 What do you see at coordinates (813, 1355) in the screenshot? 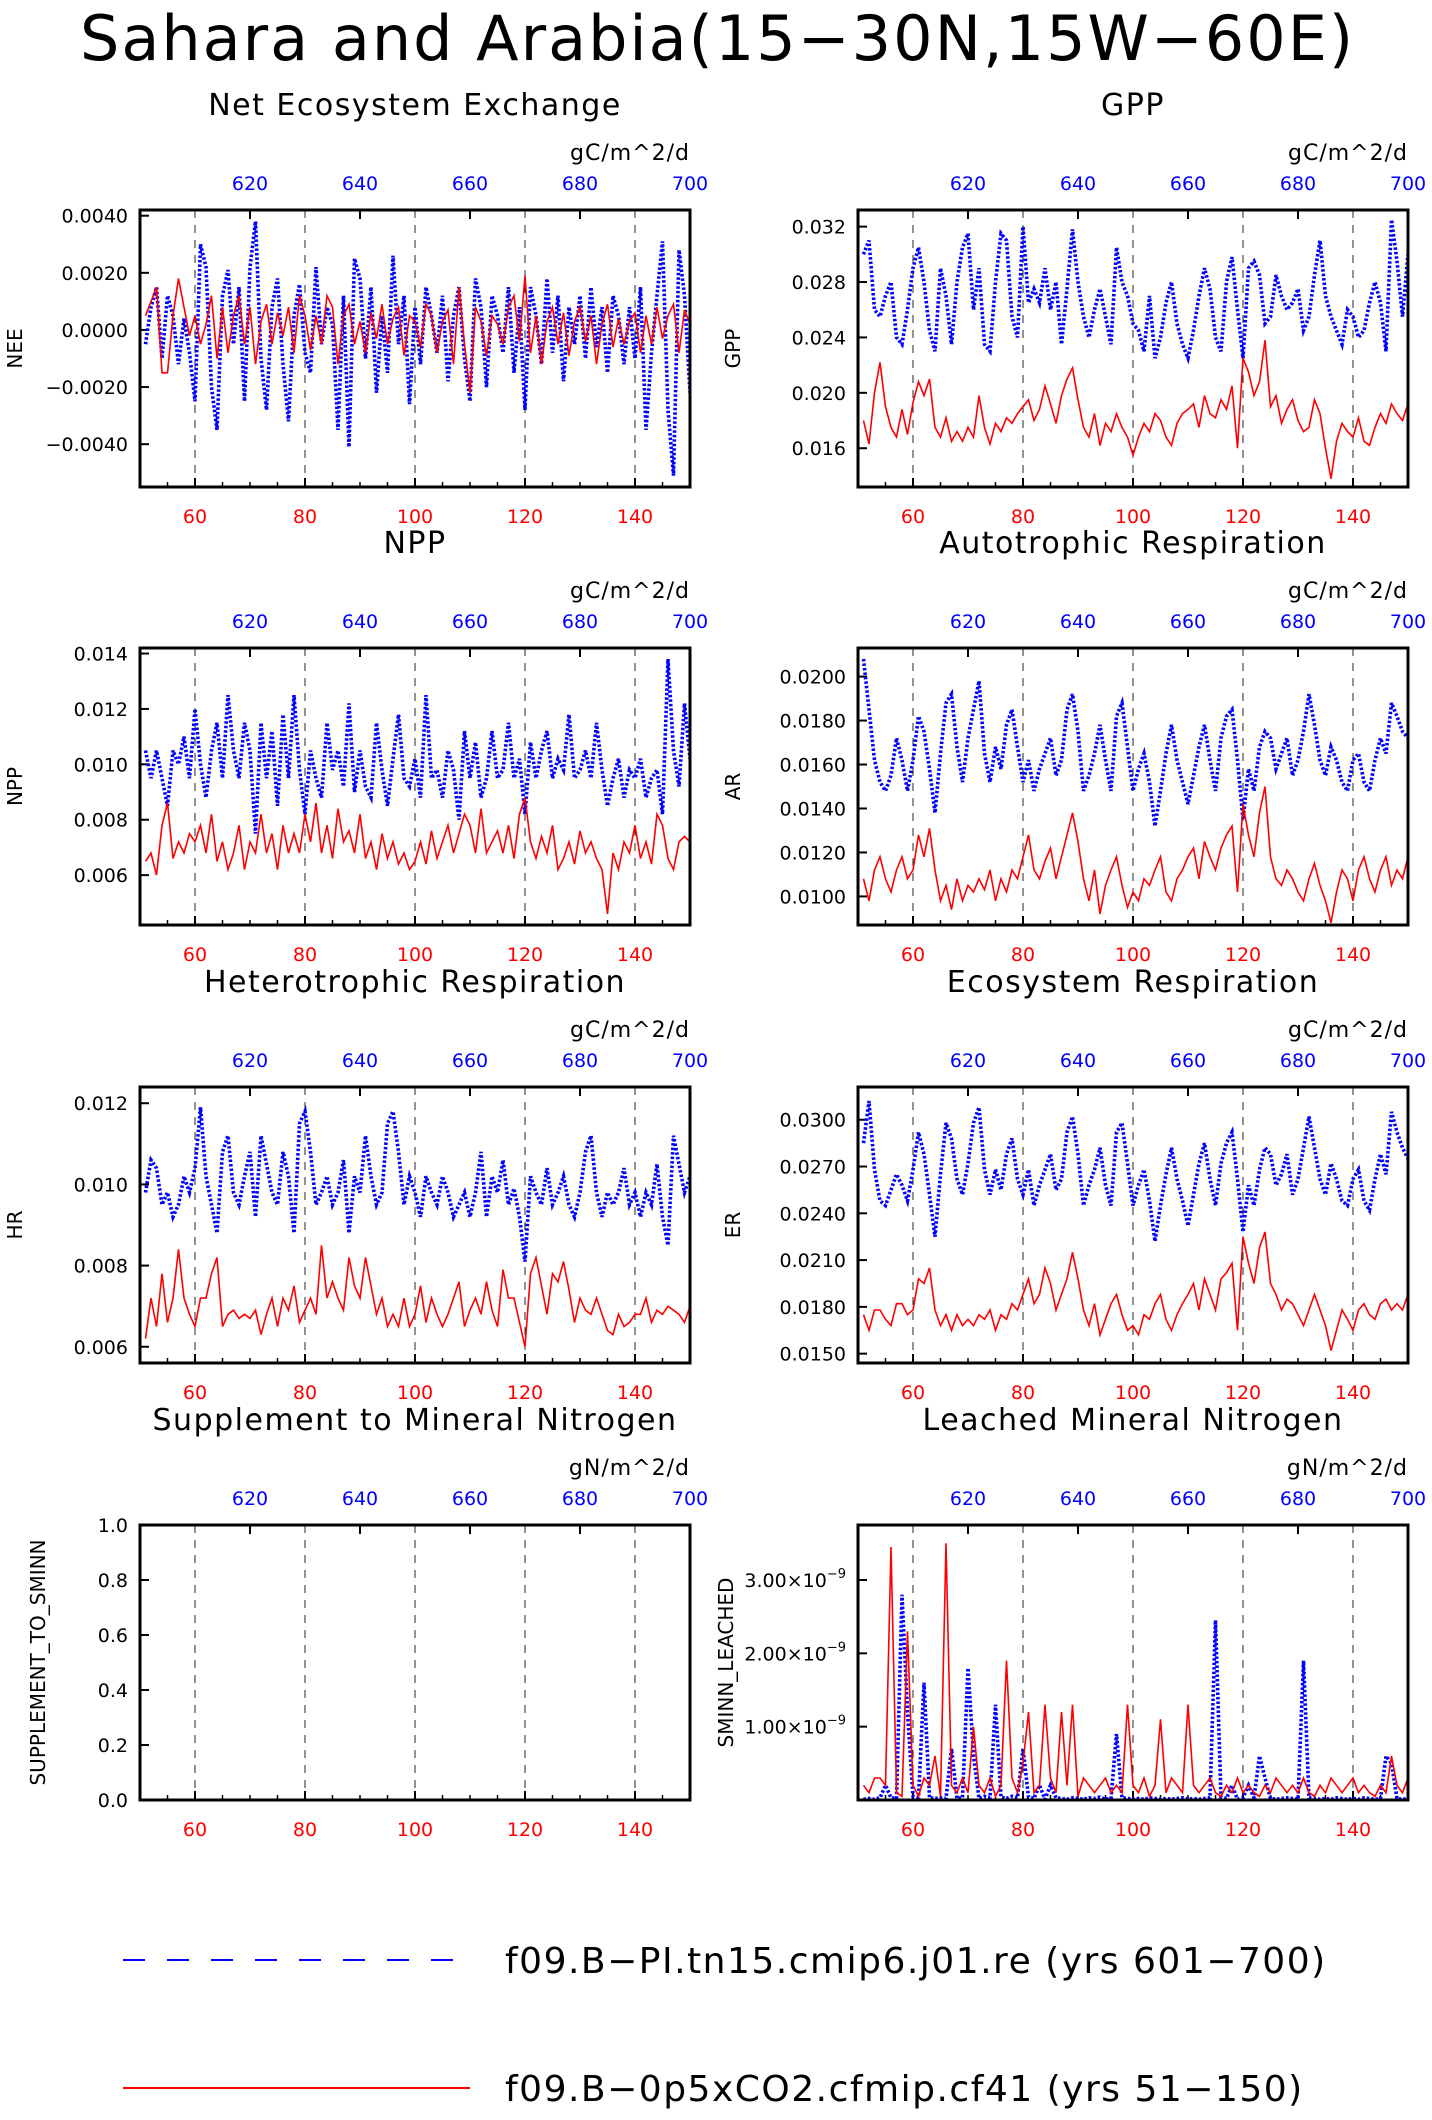
I see `y-tick-label: 0.0150` at bounding box center [813, 1355].